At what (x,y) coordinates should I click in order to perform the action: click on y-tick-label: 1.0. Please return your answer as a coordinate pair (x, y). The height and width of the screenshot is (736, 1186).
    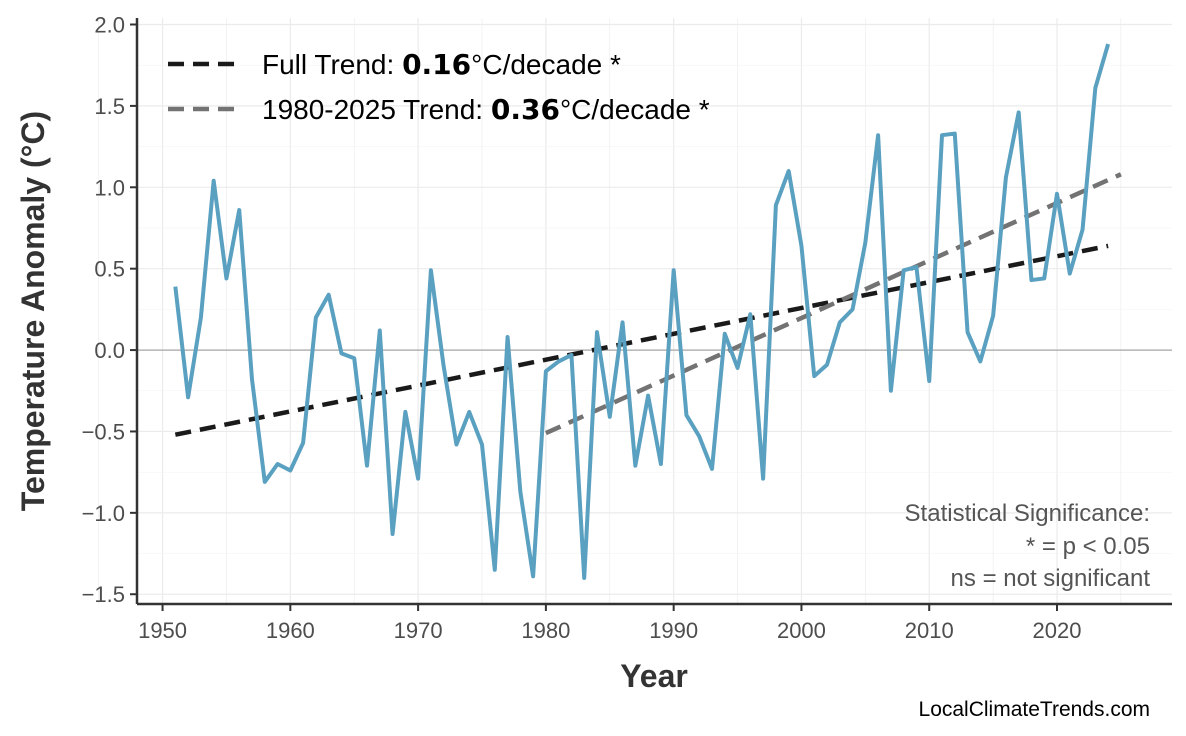
    Looking at the image, I should click on (109, 187).